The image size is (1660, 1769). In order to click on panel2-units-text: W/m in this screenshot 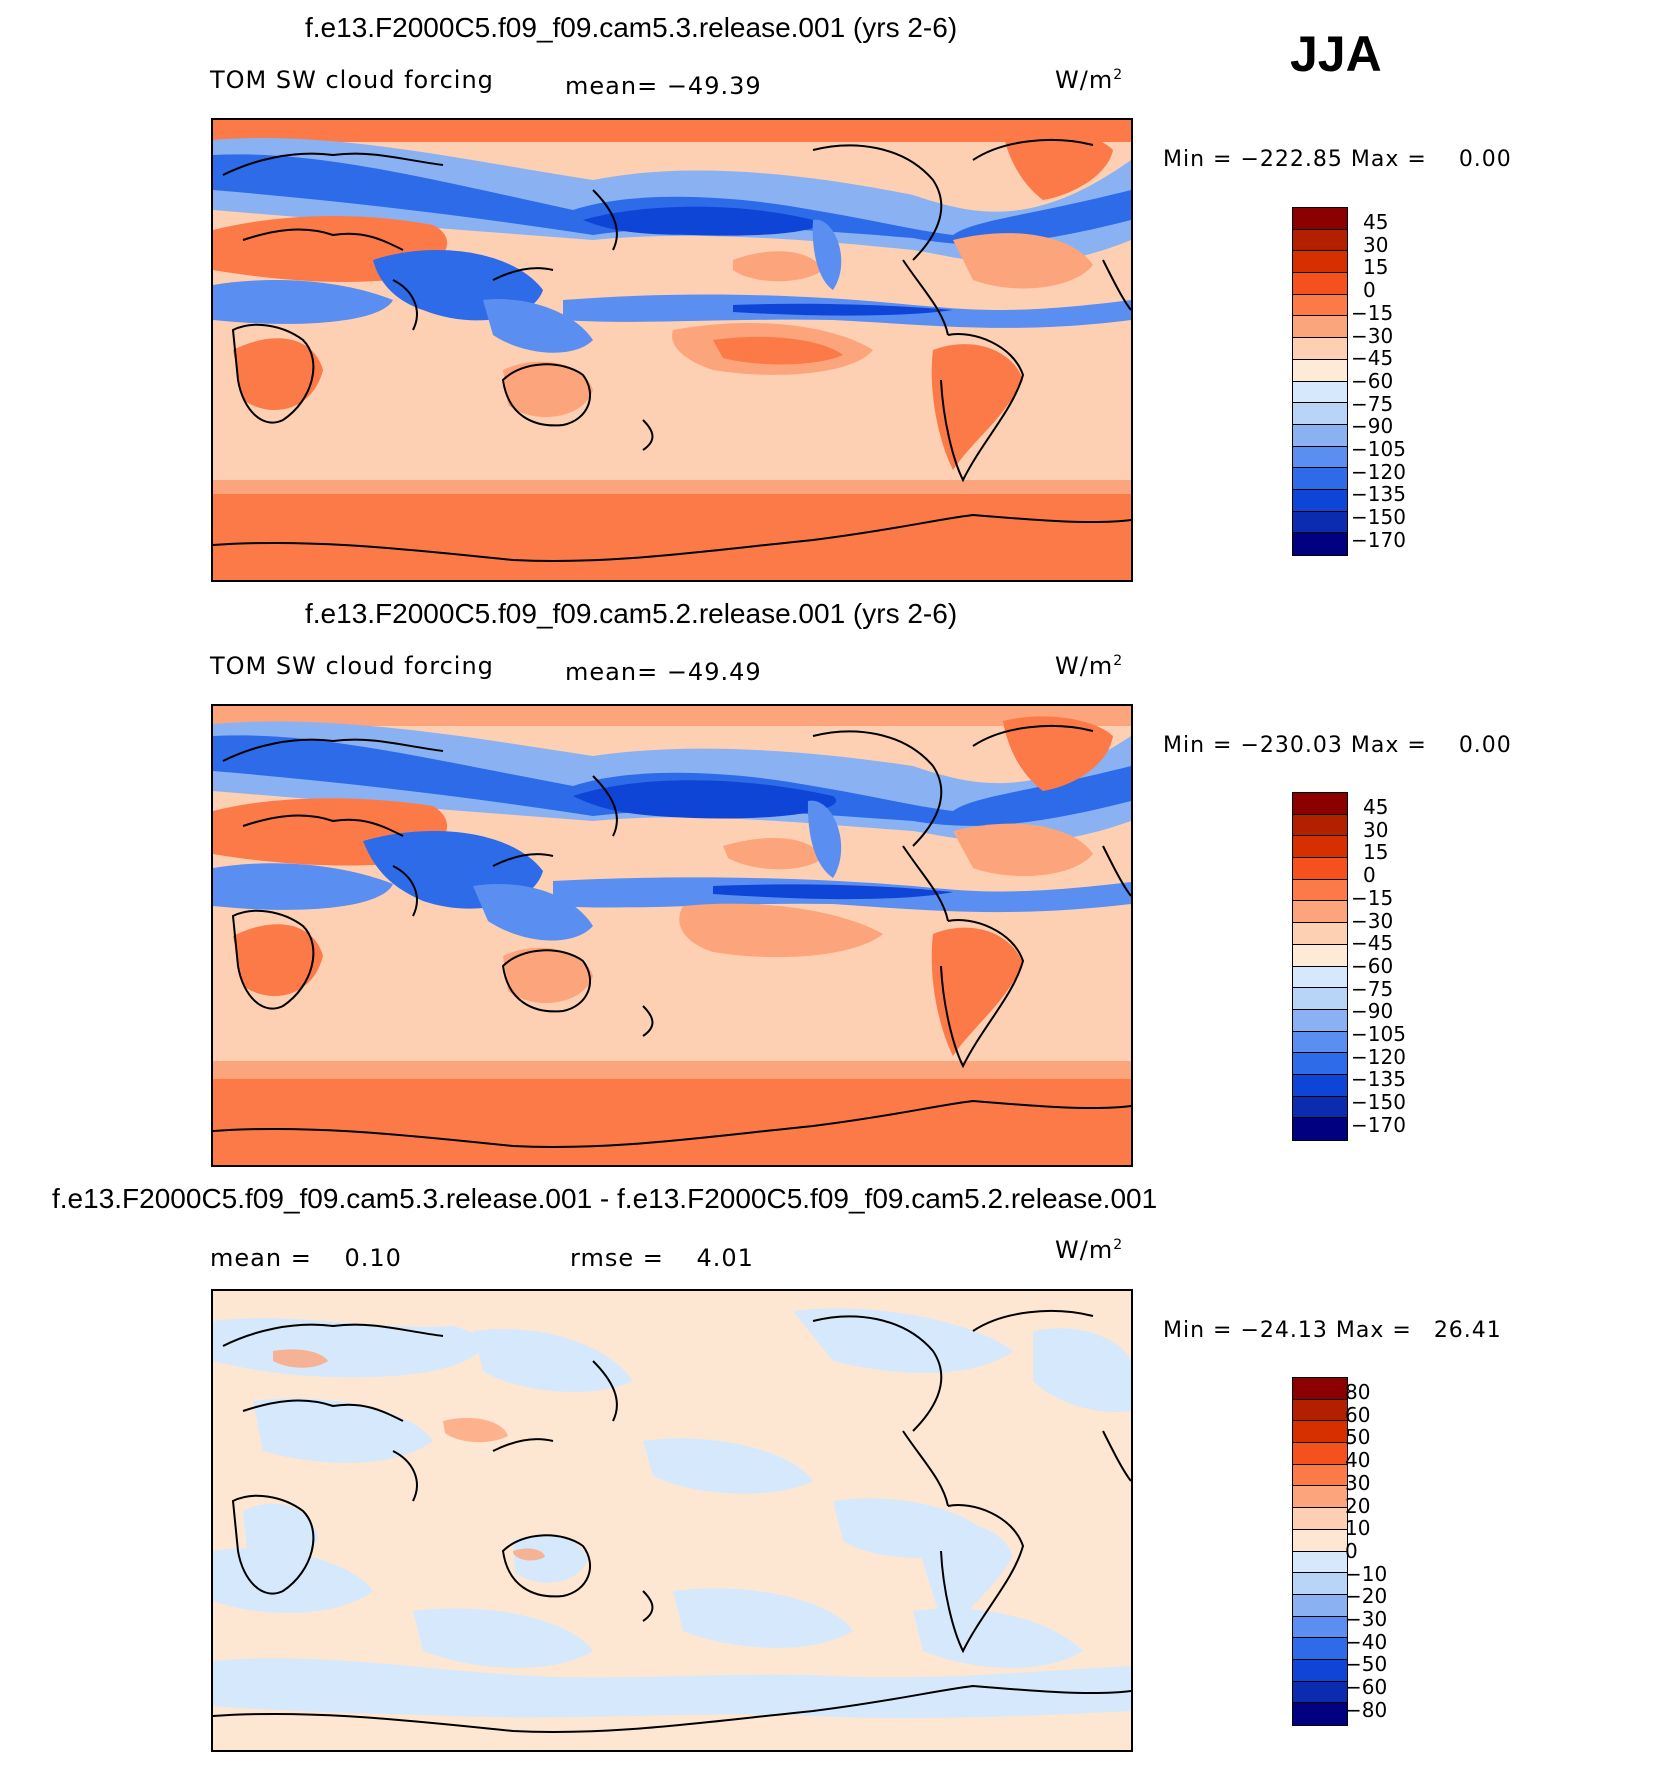, I will do `click(1084, 666)`.